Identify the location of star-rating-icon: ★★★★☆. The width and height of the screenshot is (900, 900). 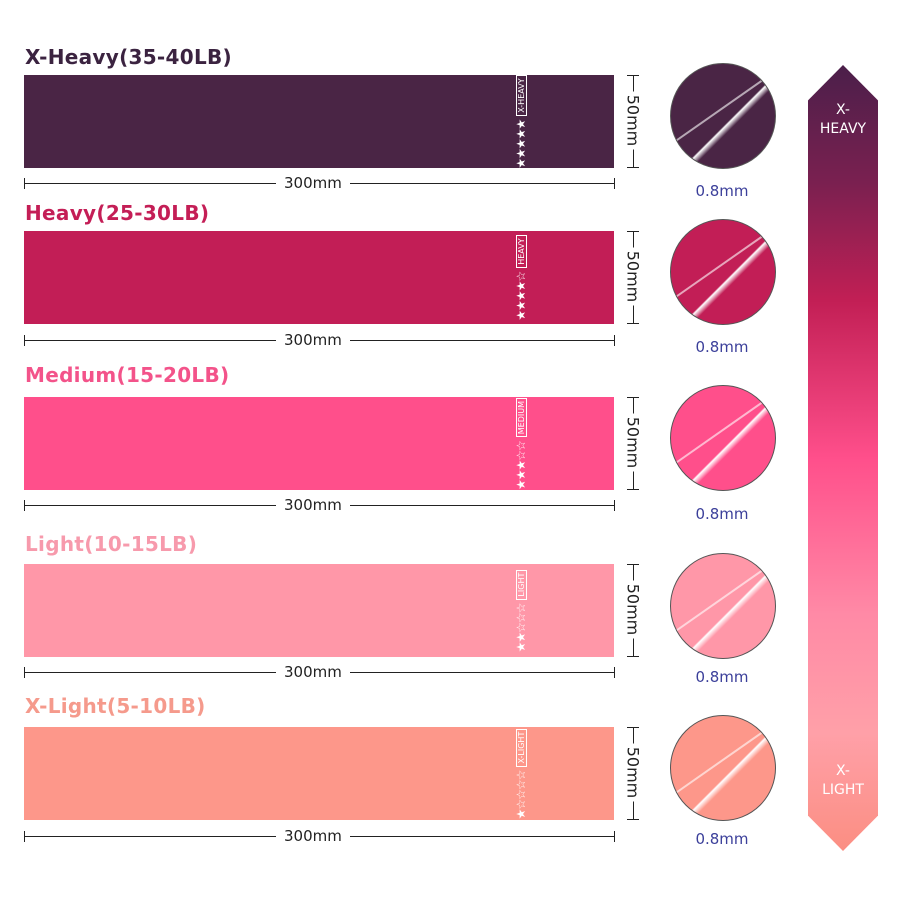
(521, 296).